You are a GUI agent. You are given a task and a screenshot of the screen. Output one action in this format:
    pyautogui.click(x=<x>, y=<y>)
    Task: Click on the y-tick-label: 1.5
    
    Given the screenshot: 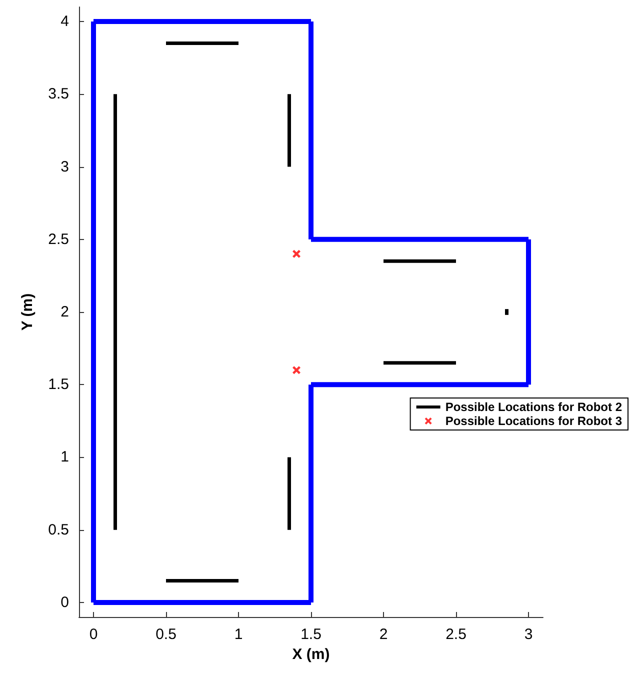 What is the action you would take?
    pyautogui.click(x=58, y=385)
    